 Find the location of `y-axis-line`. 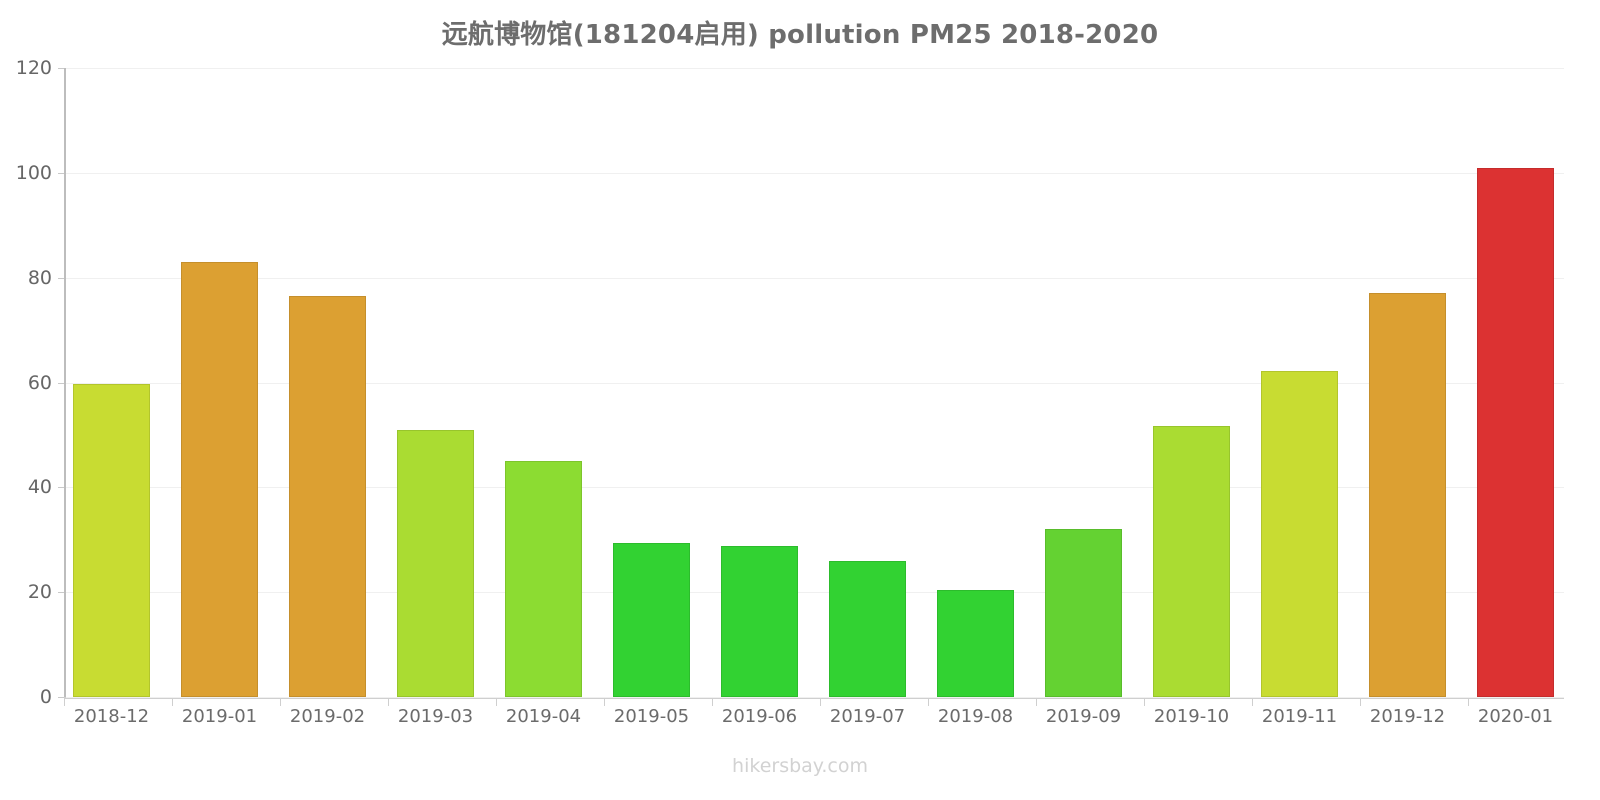

y-axis-line is located at coordinates (65, 382).